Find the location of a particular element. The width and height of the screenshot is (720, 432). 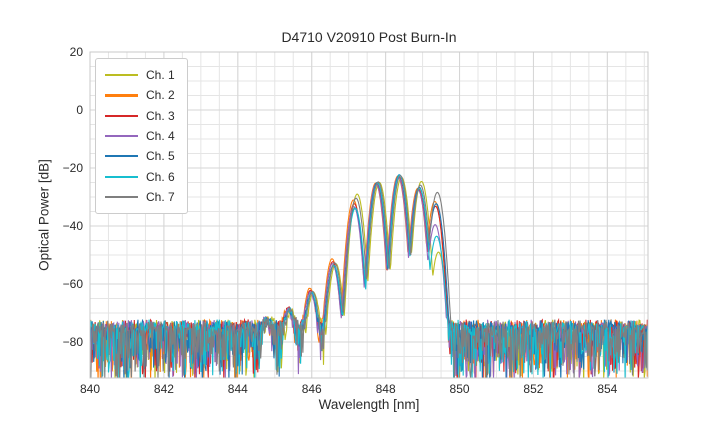

legend-item-ch-2: Ch. 2 is located at coordinates (140, 95).